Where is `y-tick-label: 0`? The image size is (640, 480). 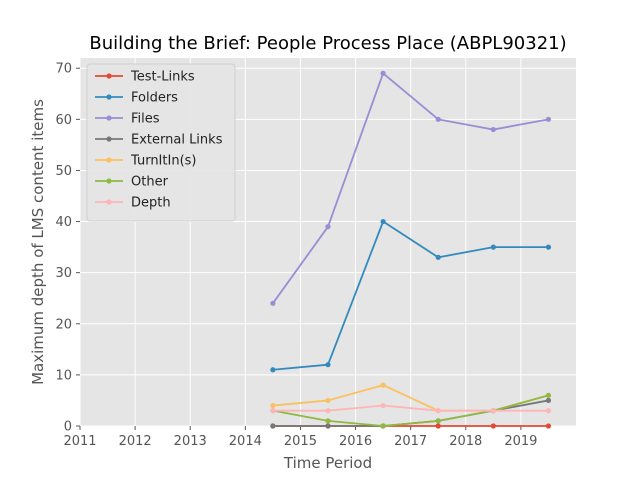 y-tick-label: 0 is located at coordinates (68, 427).